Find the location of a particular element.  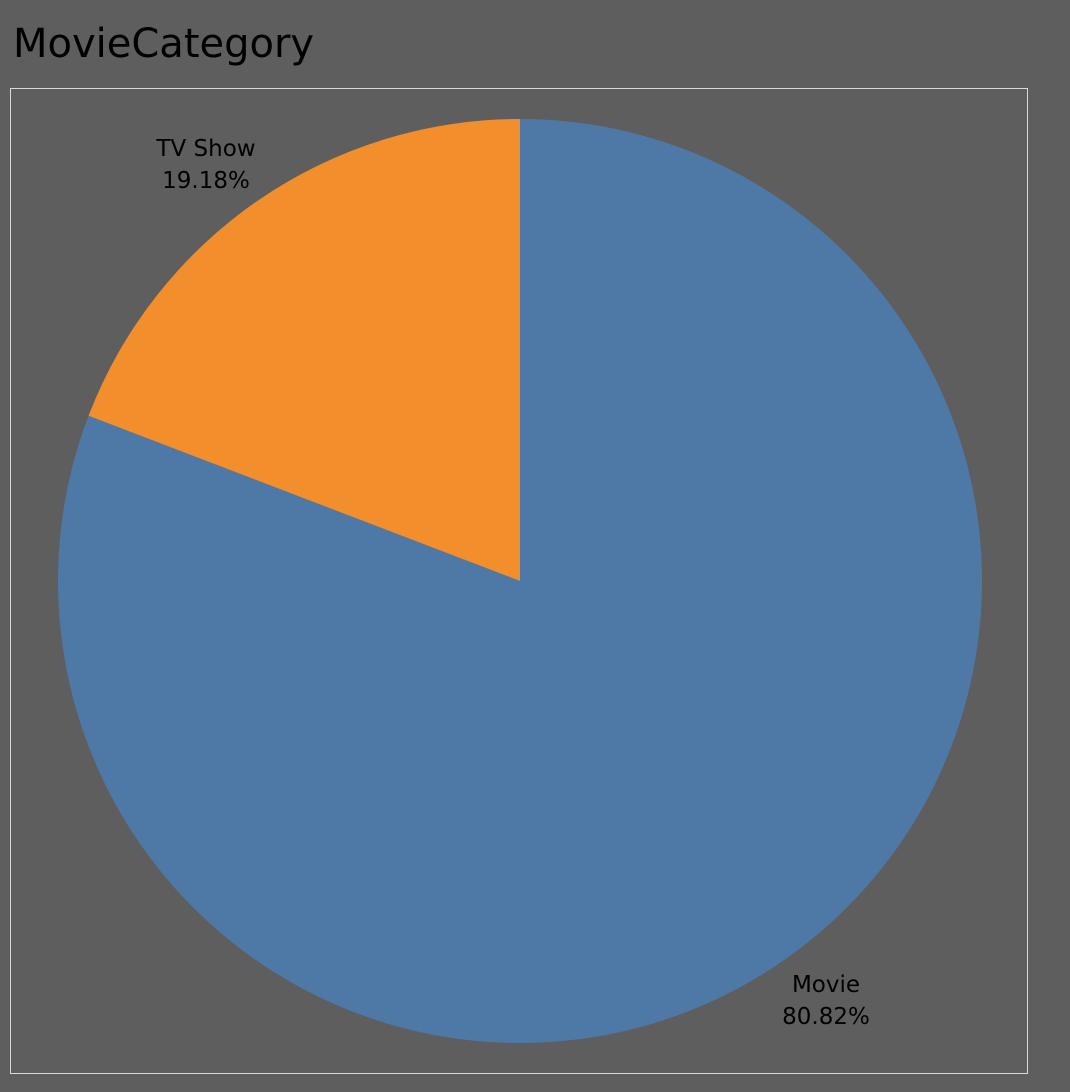

slice-label-tv-show: TV Show is located at coordinates (205, 149).